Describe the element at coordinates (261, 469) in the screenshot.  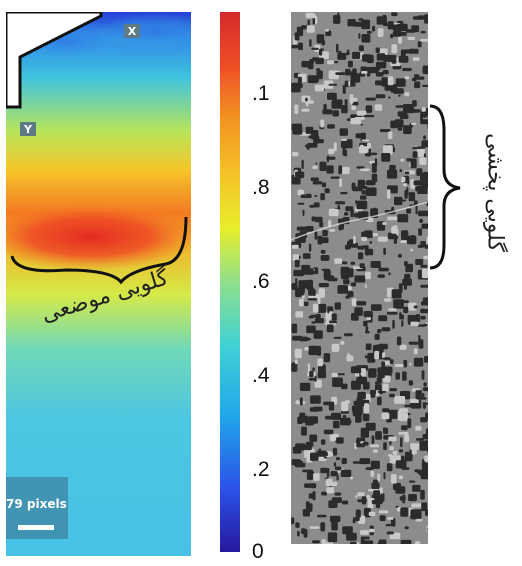
I see `colorbar-tick-label: .2` at that location.